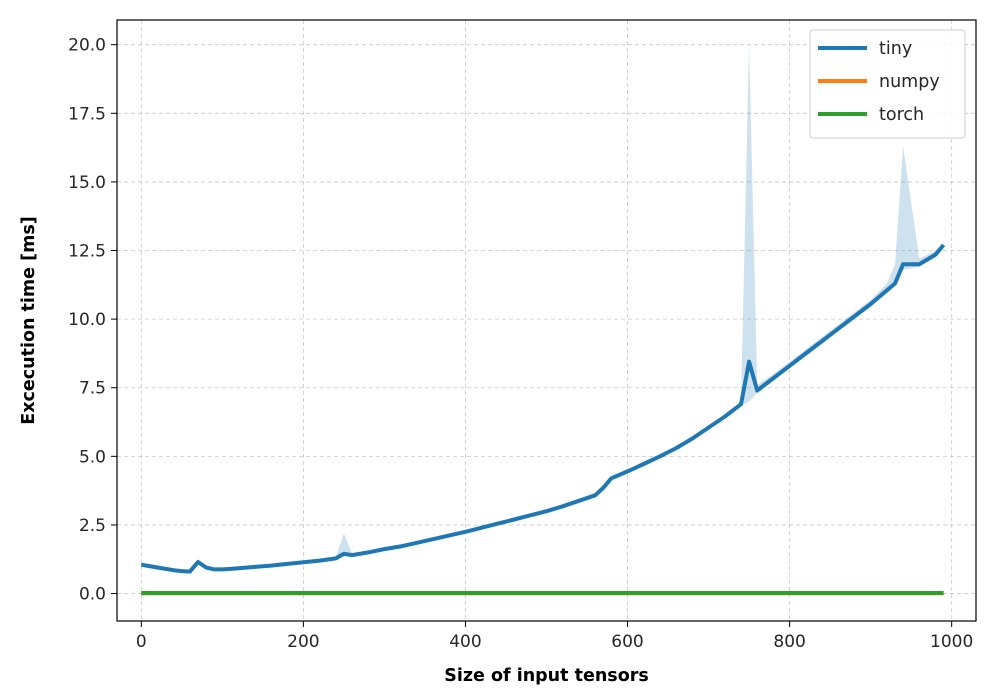 The height and width of the screenshot is (694, 994). What do you see at coordinates (627, 642) in the screenshot?
I see `x-tick-label: 600` at bounding box center [627, 642].